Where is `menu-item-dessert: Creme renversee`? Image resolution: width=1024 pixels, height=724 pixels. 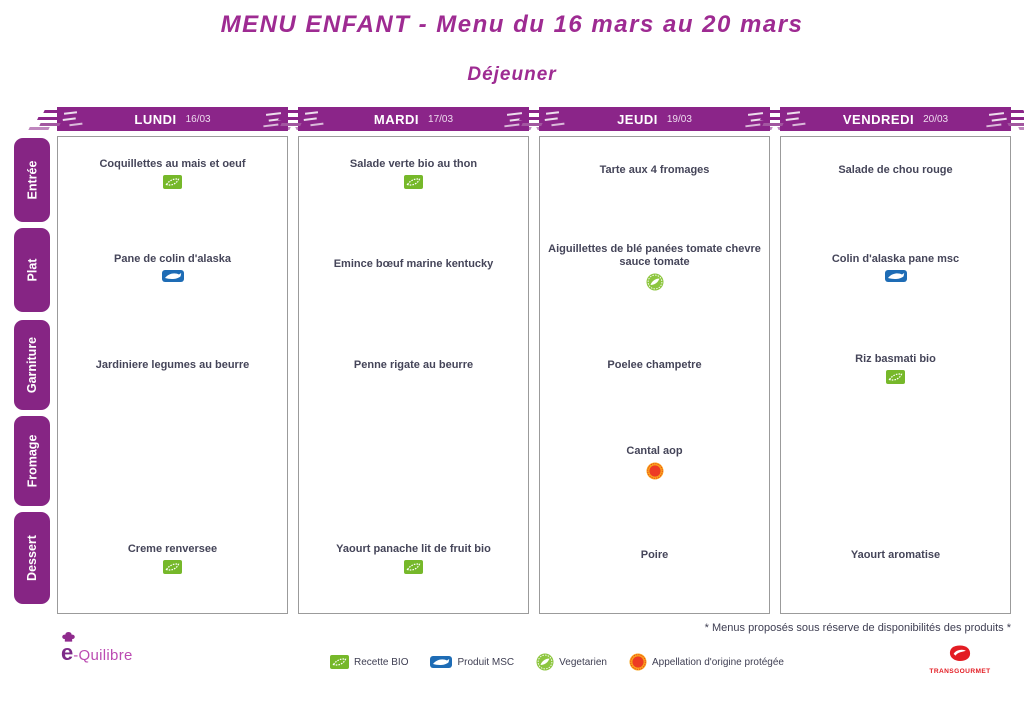 menu-item-dessert: Creme renversee is located at coordinates (172, 558).